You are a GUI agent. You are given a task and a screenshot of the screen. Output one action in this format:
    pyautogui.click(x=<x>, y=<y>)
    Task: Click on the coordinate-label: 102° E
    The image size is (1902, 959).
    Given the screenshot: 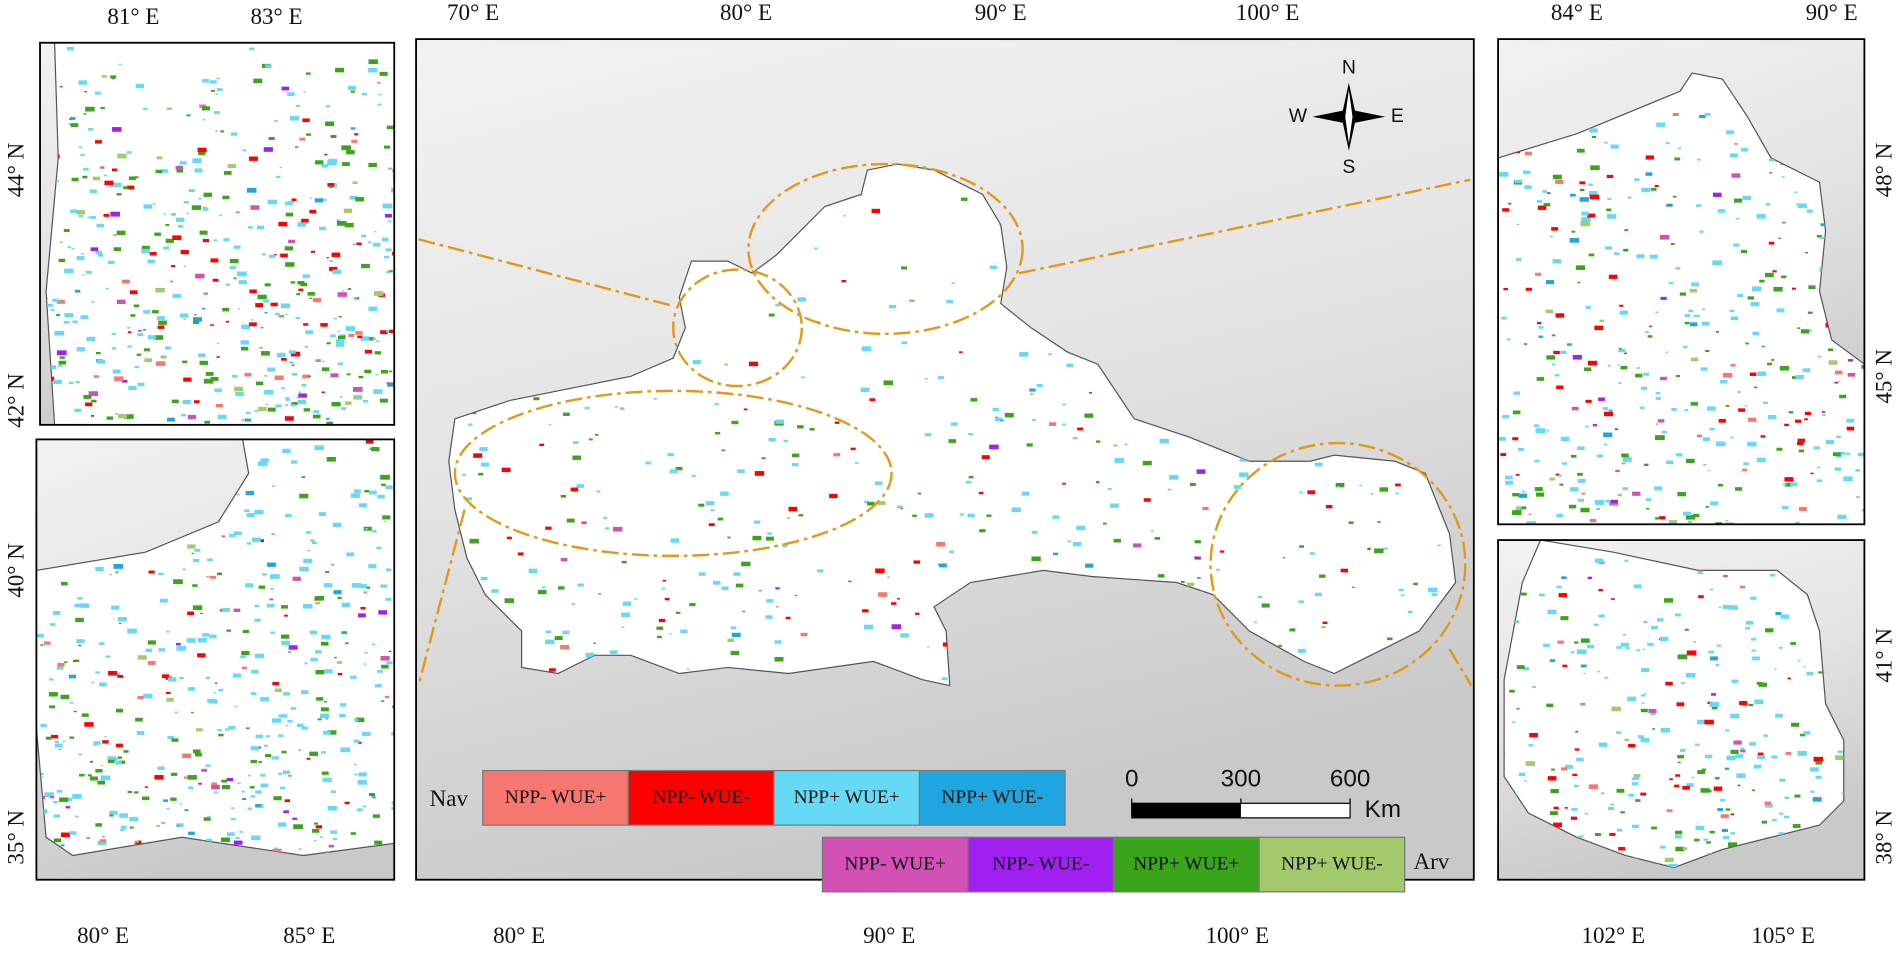 What is the action you would take?
    pyautogui.click(x=1614, y=935)
    